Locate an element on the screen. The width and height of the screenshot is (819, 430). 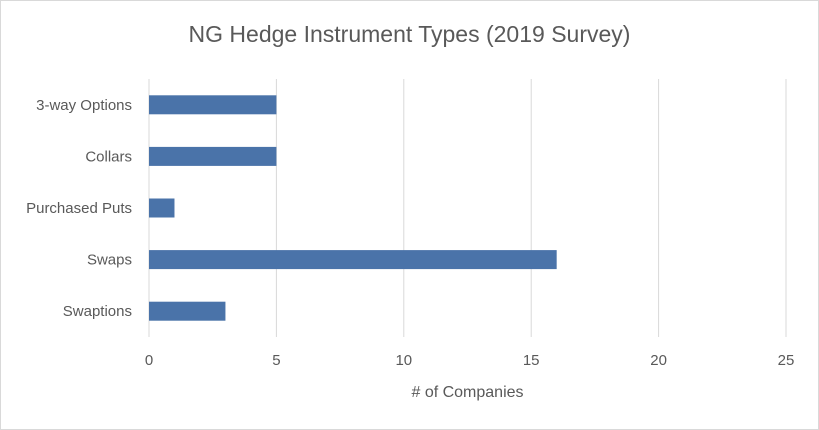
category-label: Swaps is located at coordinates (109, 260).